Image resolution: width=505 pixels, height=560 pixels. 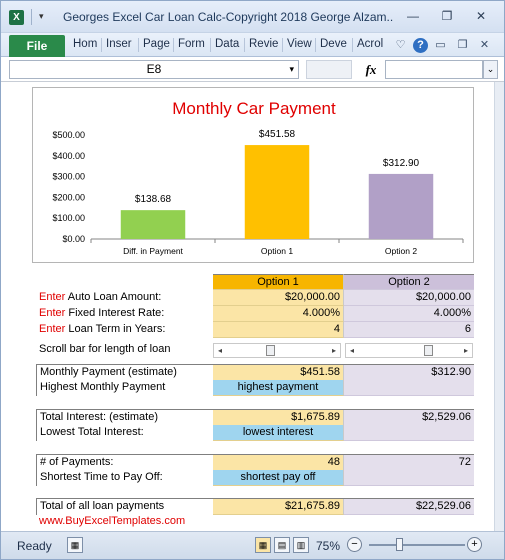 What do you see at coordinates (371, 69) in the screenshot?
I see `insert-function-icon: fx` at bounding box center [371, 69].